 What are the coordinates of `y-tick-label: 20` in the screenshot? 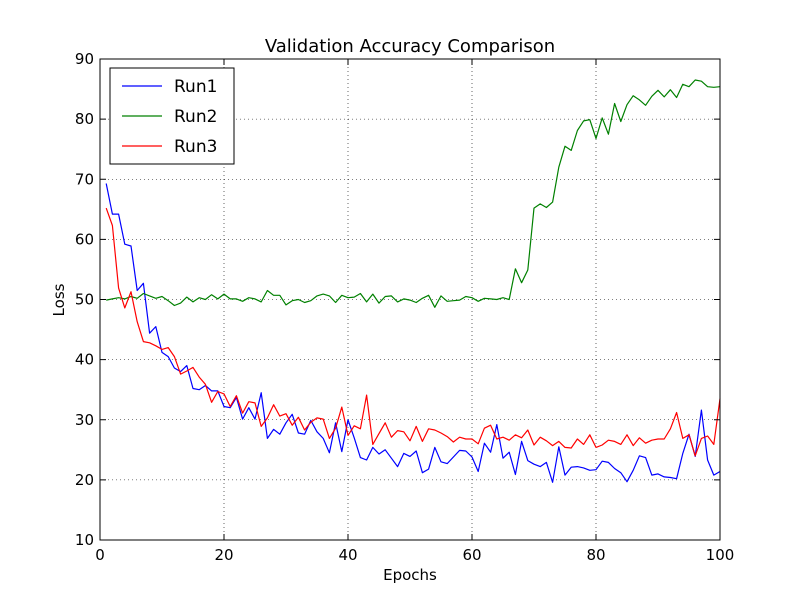 It's located at (84, 480).